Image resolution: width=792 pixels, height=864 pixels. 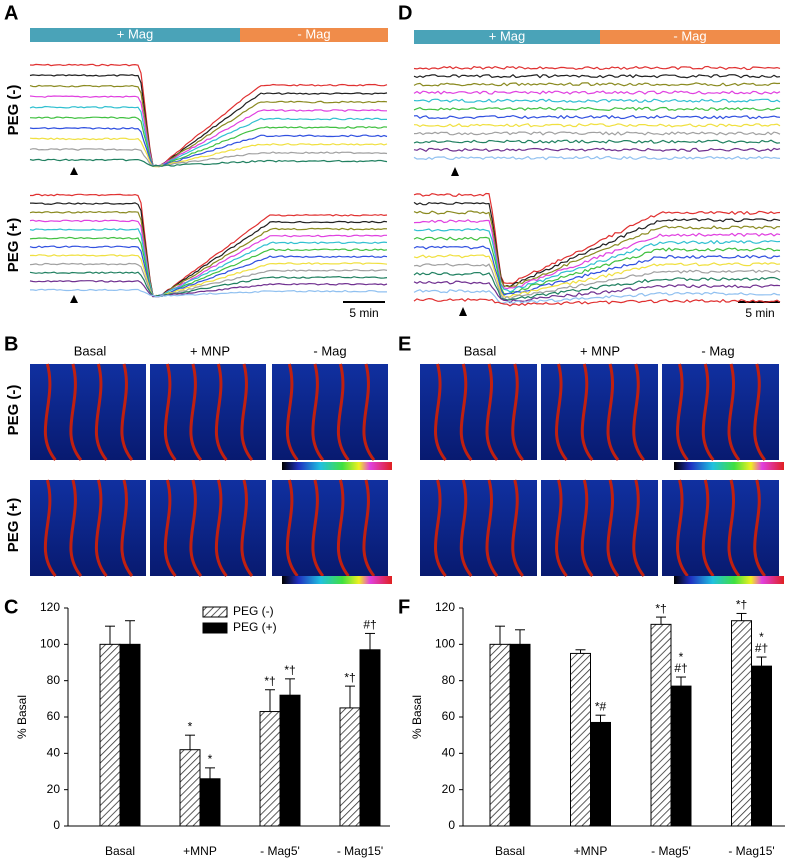 I want to click on x-tick-label: - Mag5', so click(x=671, y=851).